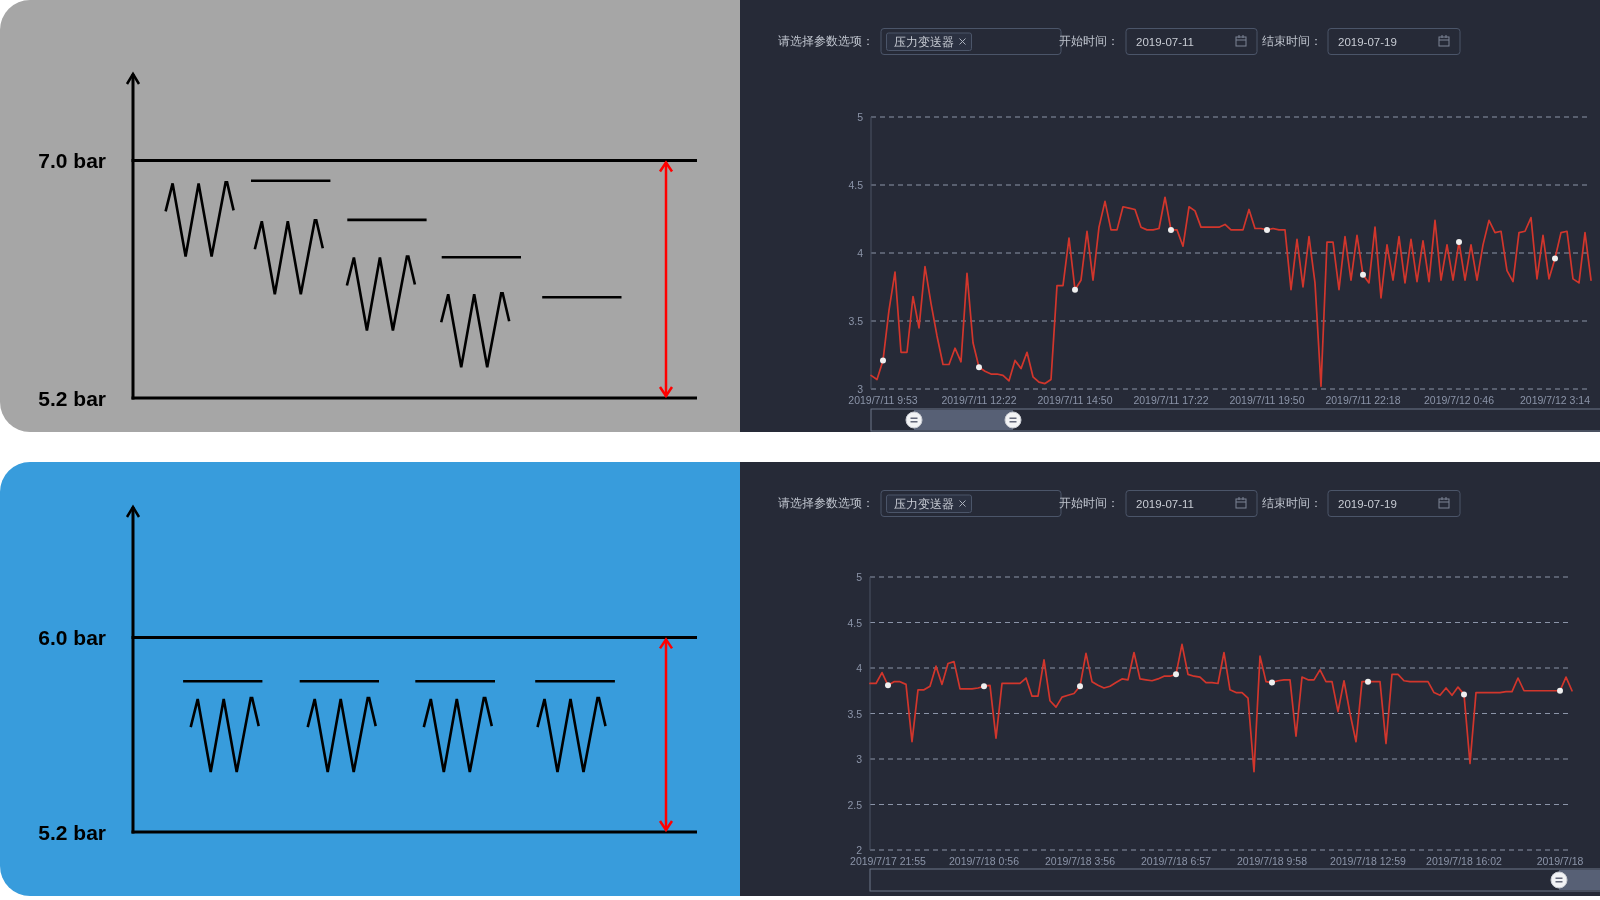 The height and width of the screenshot is (900, 1600). I want to click on x-tick-label: 2019/7/11 12:22, so click(979, 400).